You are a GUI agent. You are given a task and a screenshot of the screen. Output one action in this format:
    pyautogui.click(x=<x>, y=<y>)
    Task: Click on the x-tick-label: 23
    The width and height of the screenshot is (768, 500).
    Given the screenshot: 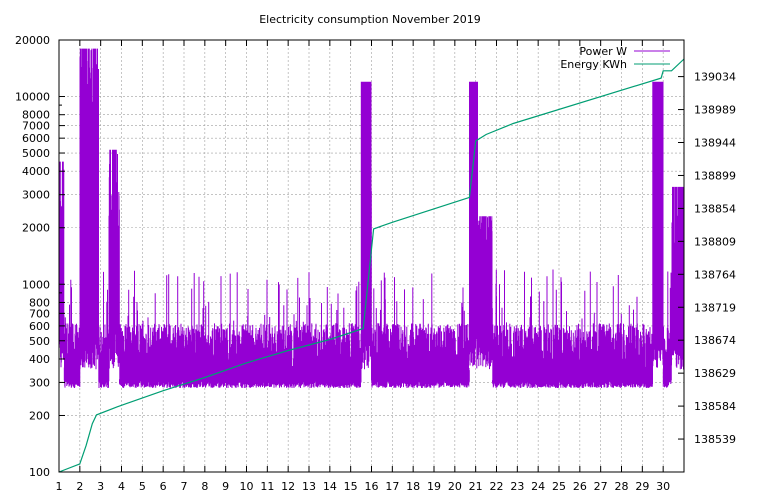 What is the action you would take?
    pyautogui.click(x=517, y=486)
    